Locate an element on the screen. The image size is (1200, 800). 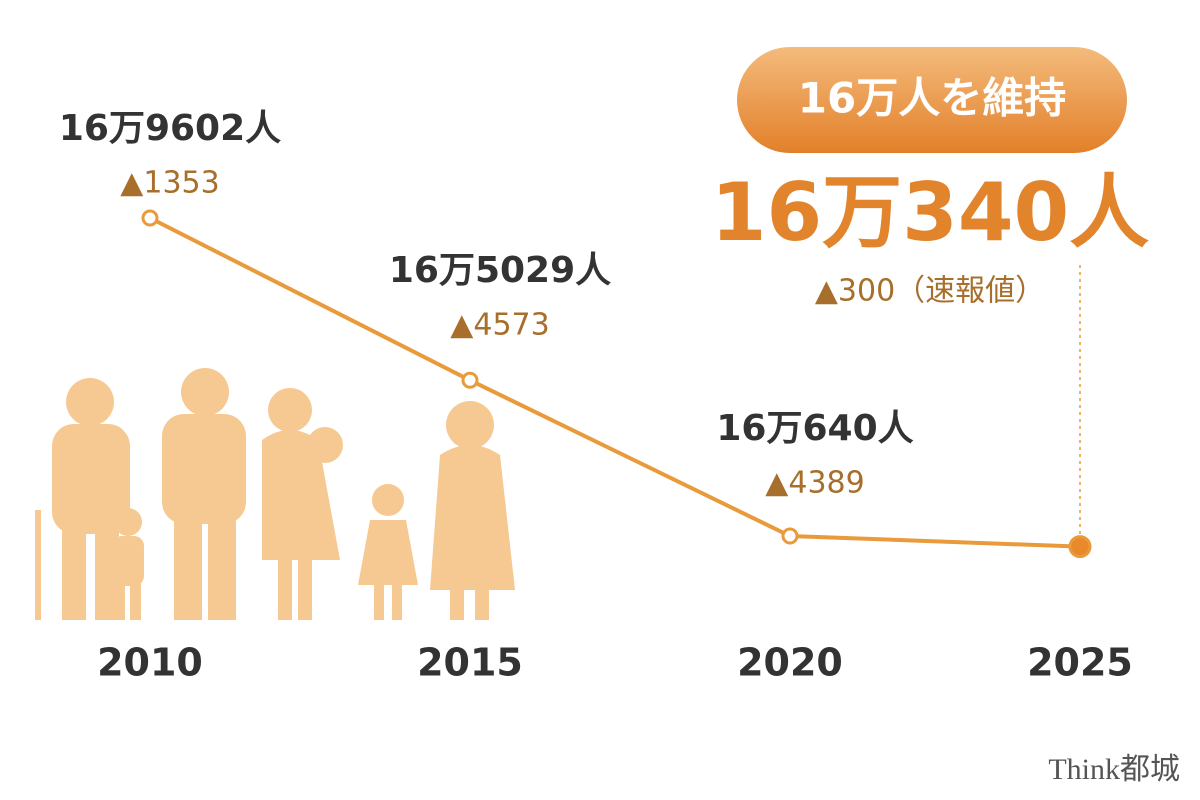
family-silhouette is located at coordinates (275, 494).